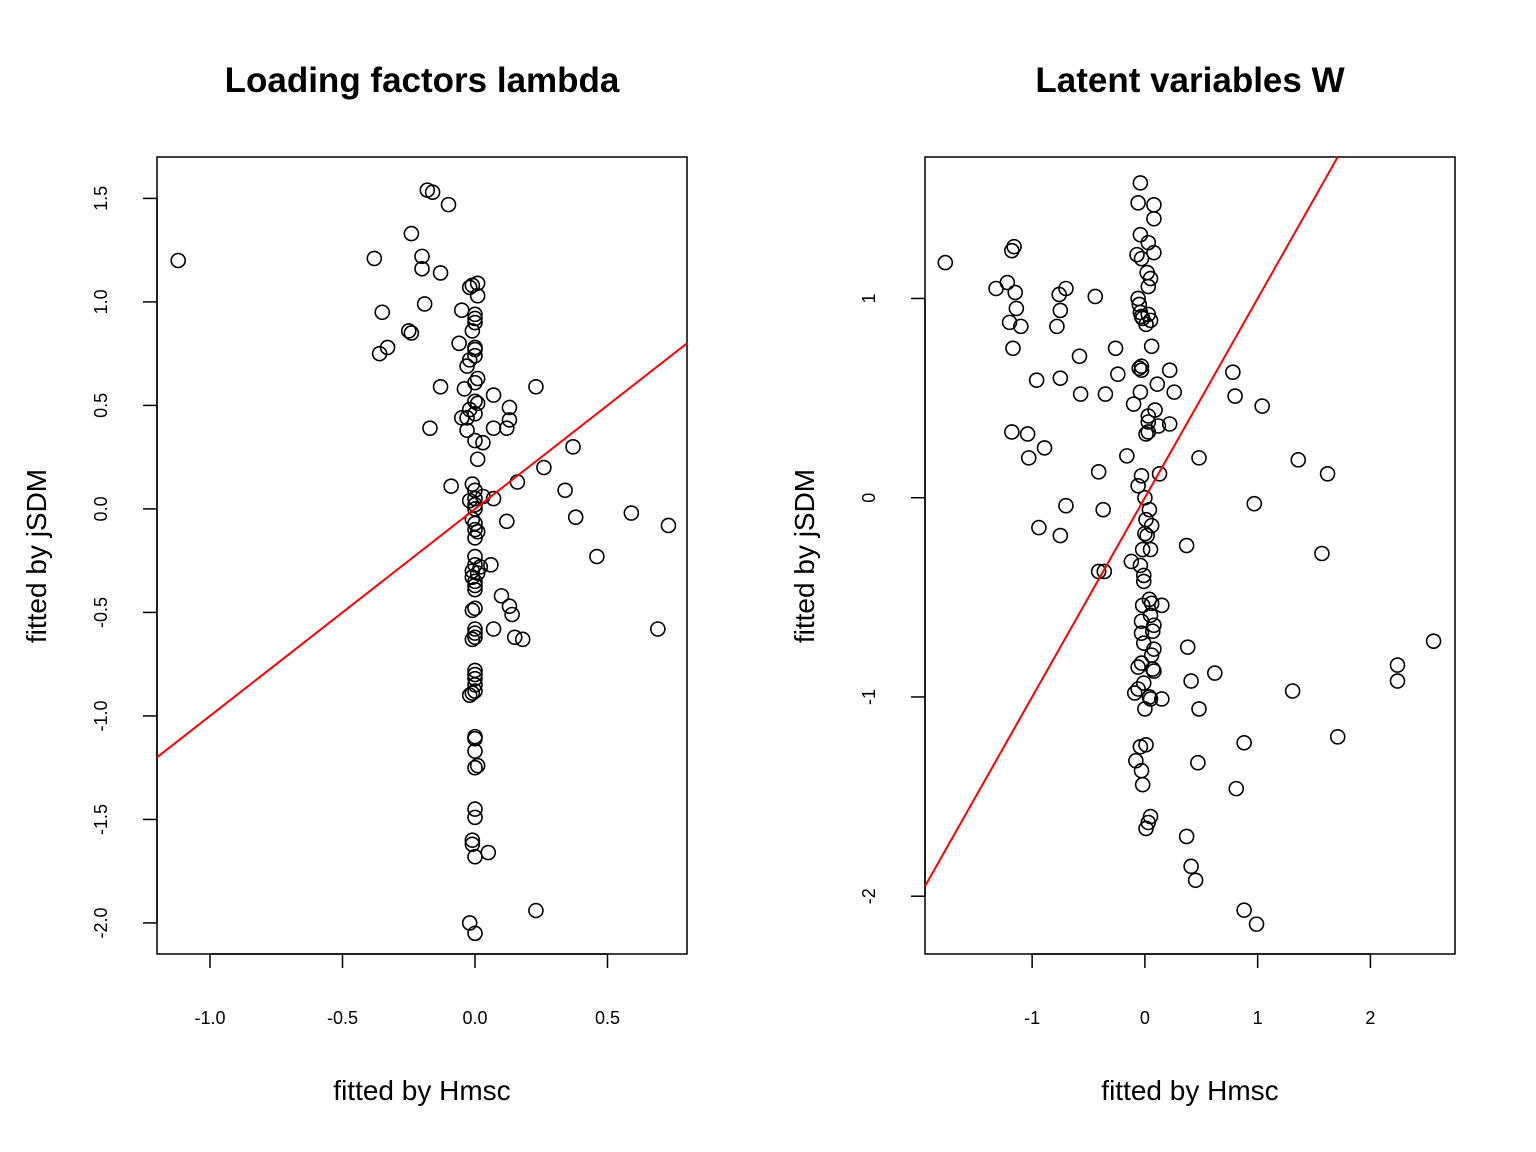  Describe the element at coordinates (101, 922) in the screenshot. I see `y-tick-label: -2.0` at that location.